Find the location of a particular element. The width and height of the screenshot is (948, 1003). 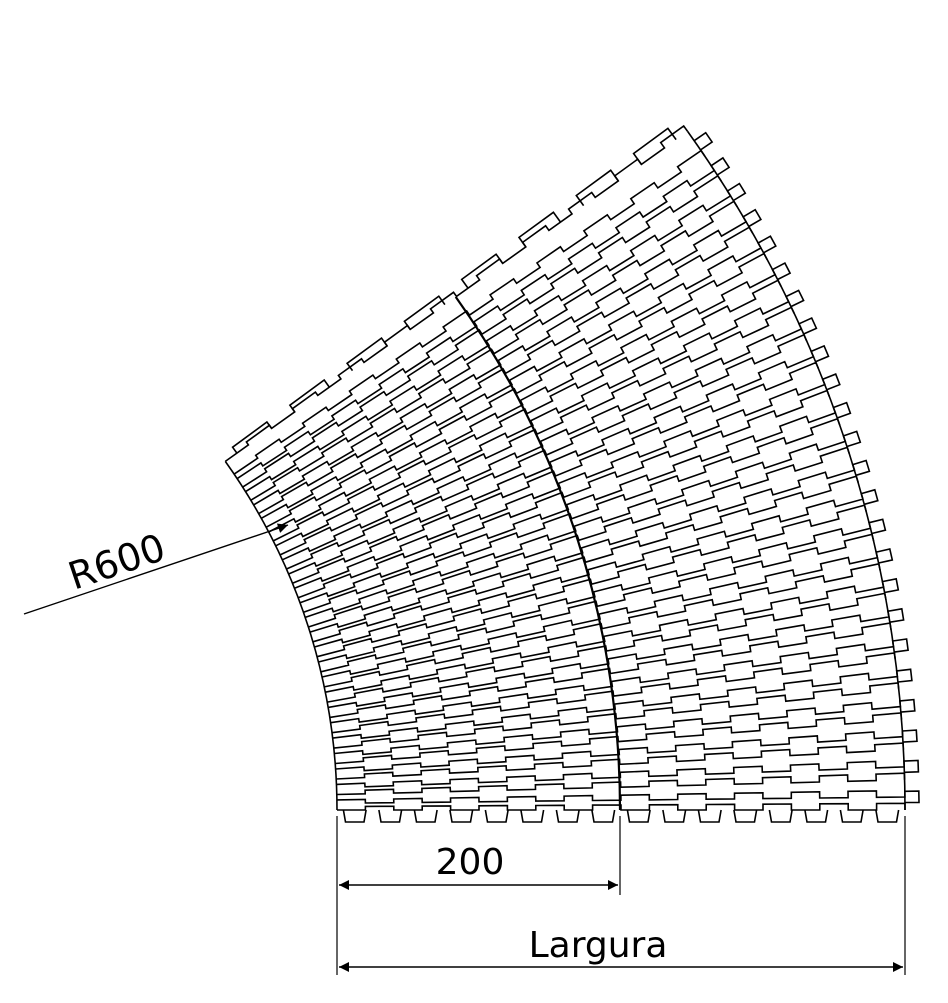

radius-leader-line is located at coordinates (156, 569).